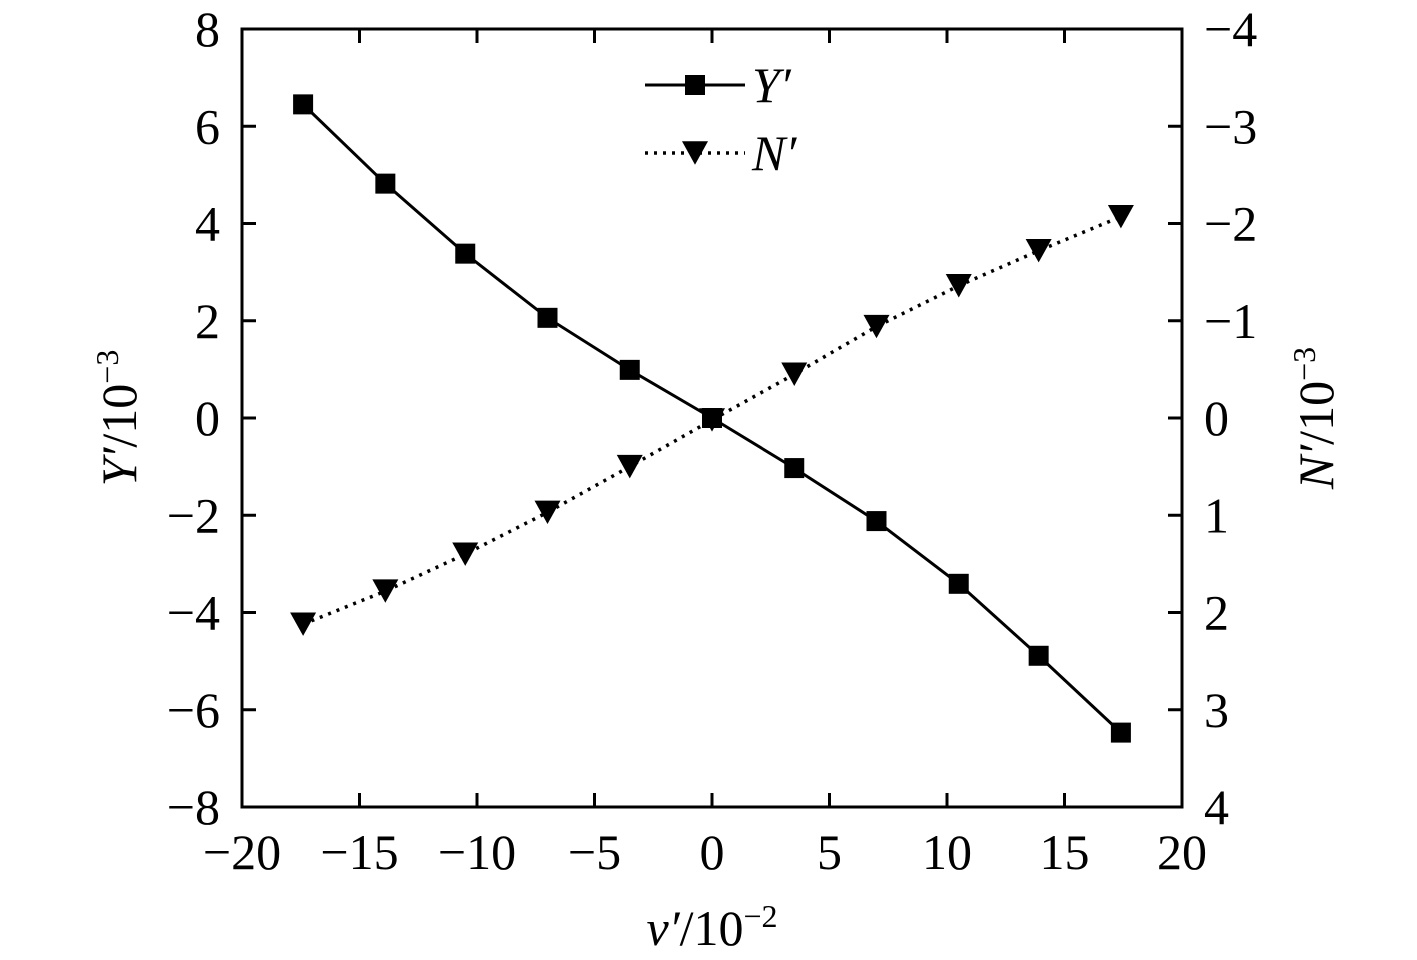 The width and height of the screenshot is (1417, 960). Describe the element at coordinates (119, 467) in the screenshot. I see `y-axis-left-label-var: Y′` at that location.